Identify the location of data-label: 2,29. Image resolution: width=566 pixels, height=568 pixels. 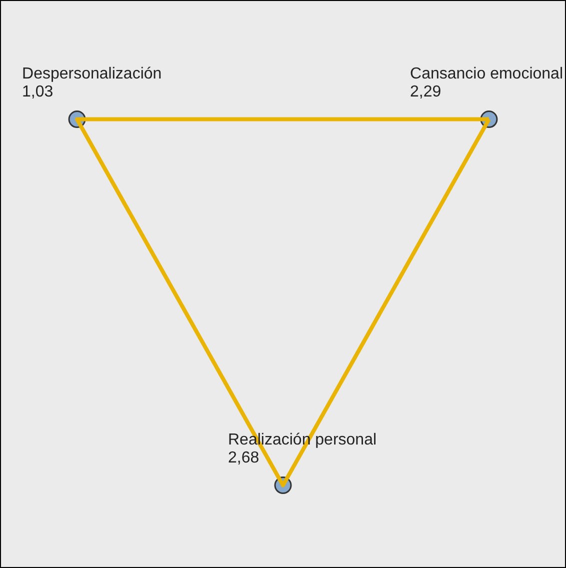
(426, 91).